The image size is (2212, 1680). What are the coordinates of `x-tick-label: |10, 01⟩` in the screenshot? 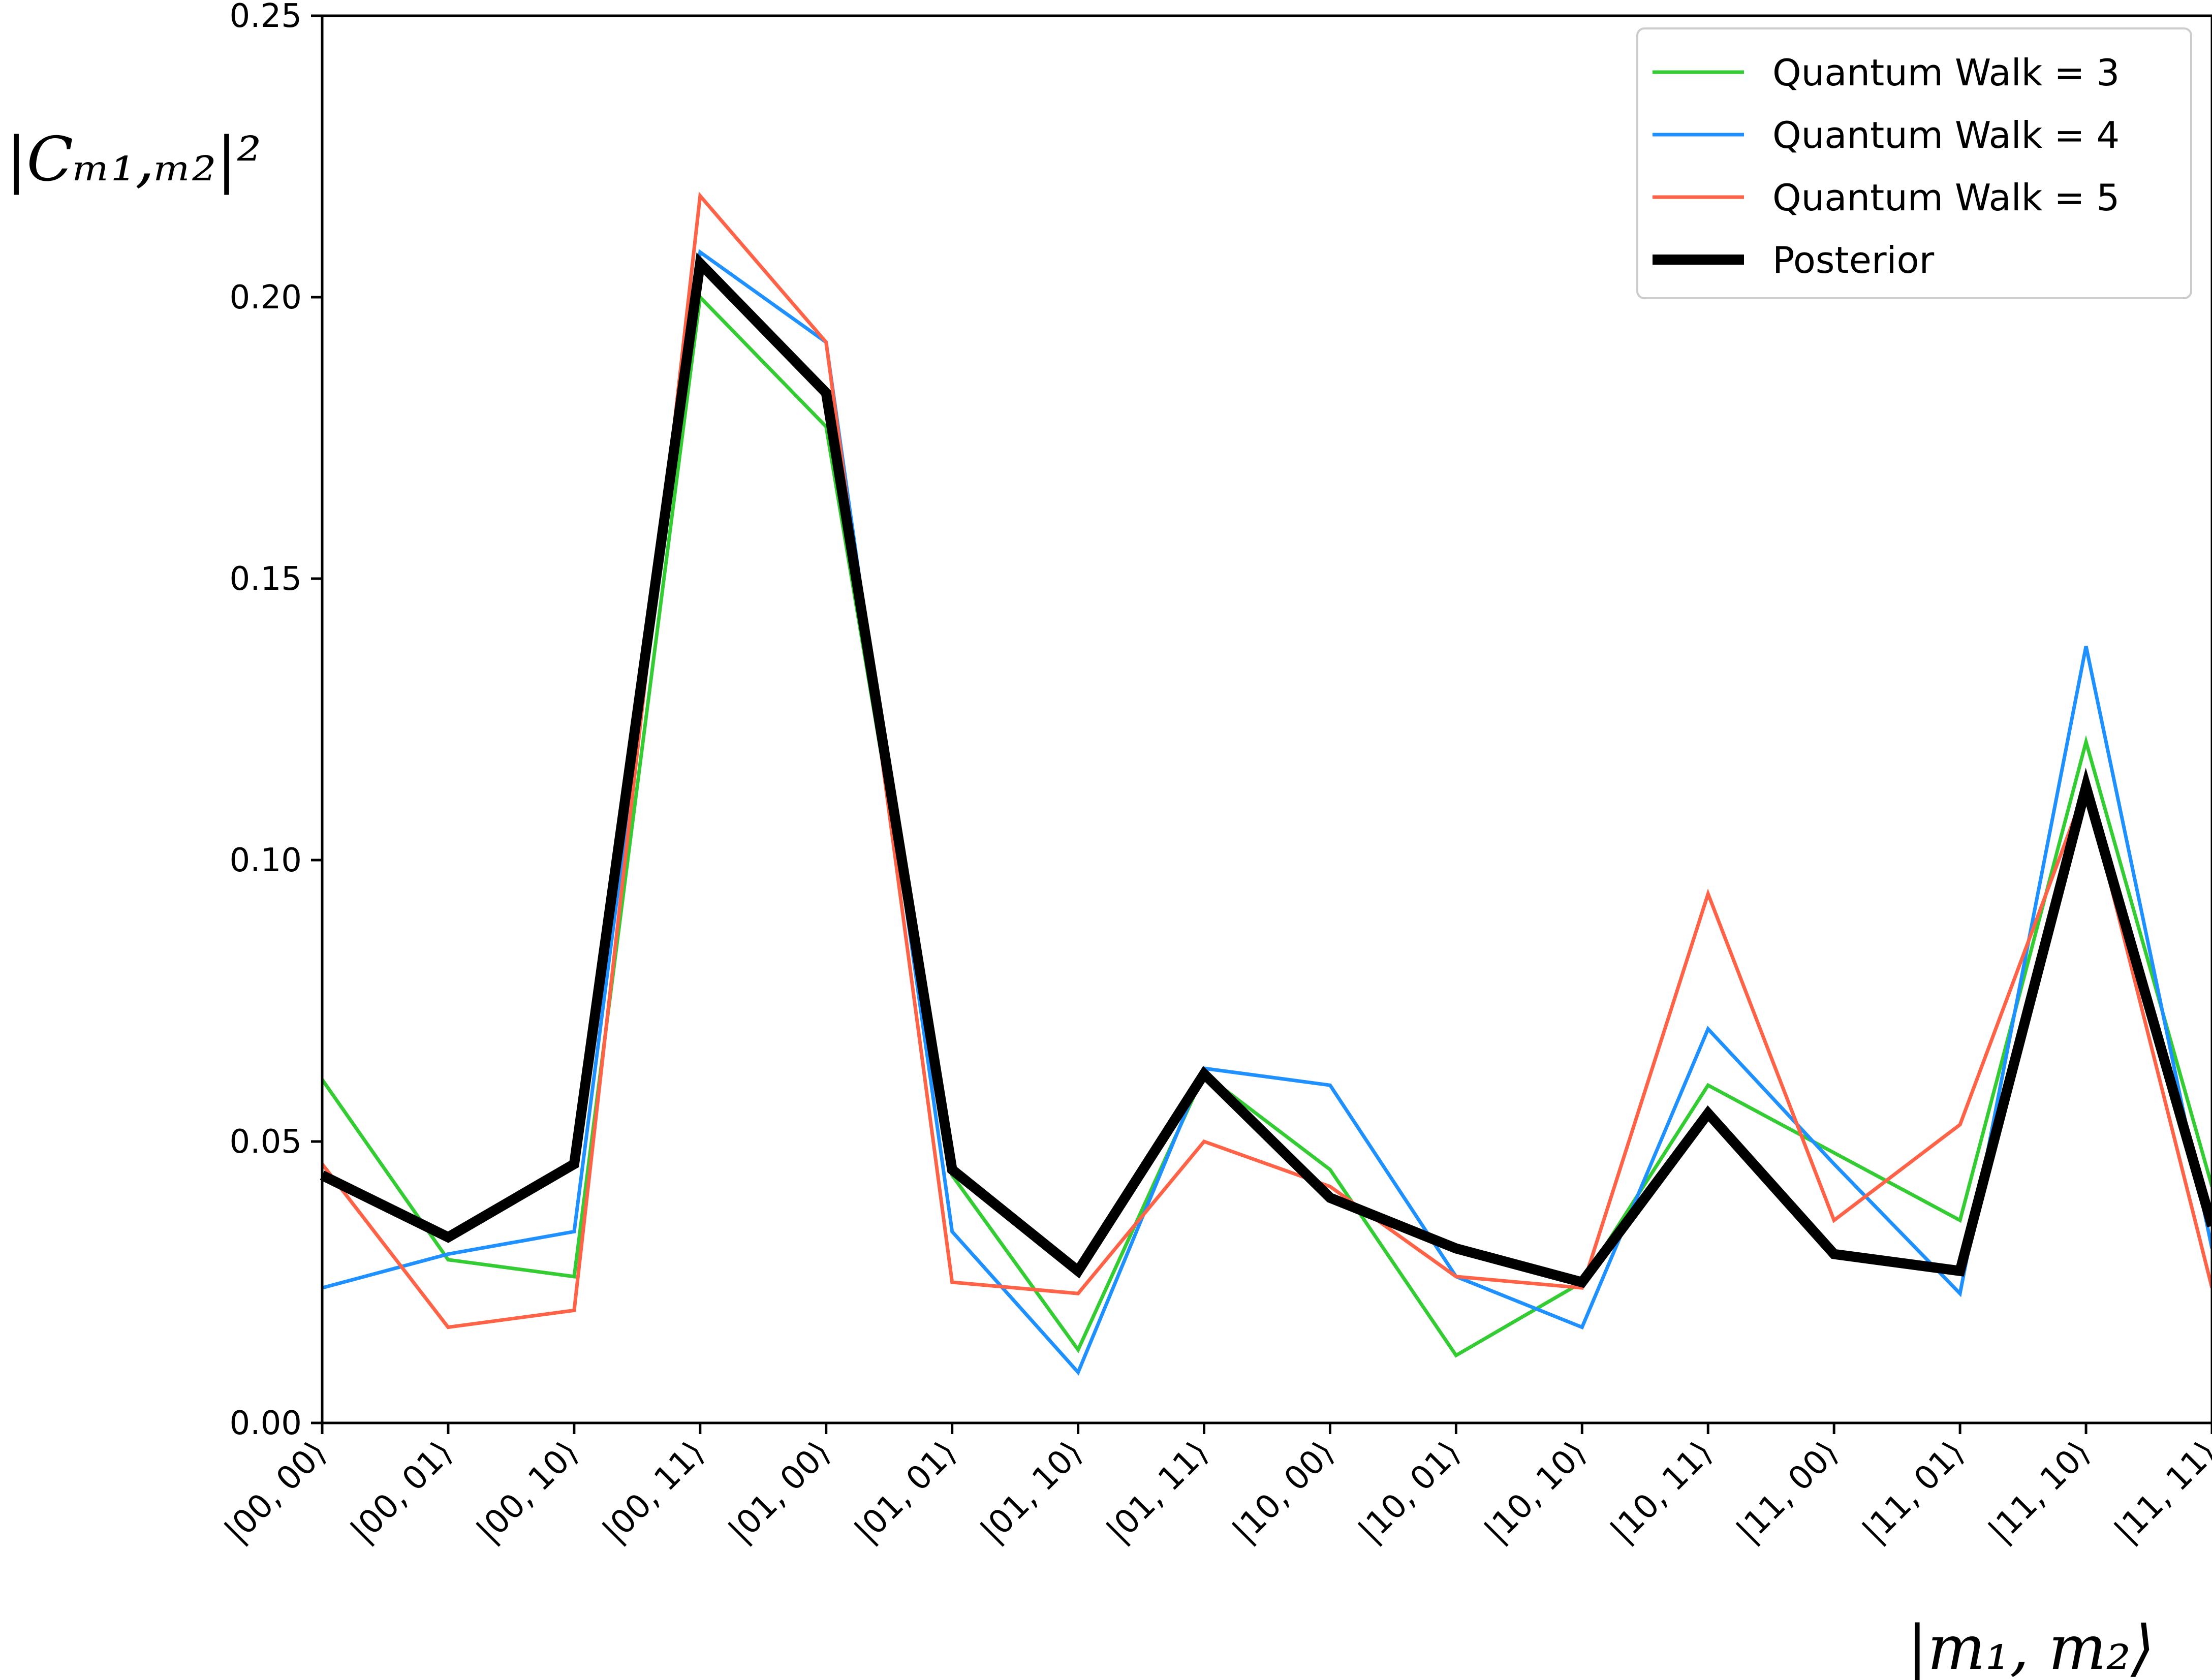 It's located at (1410, 1492).